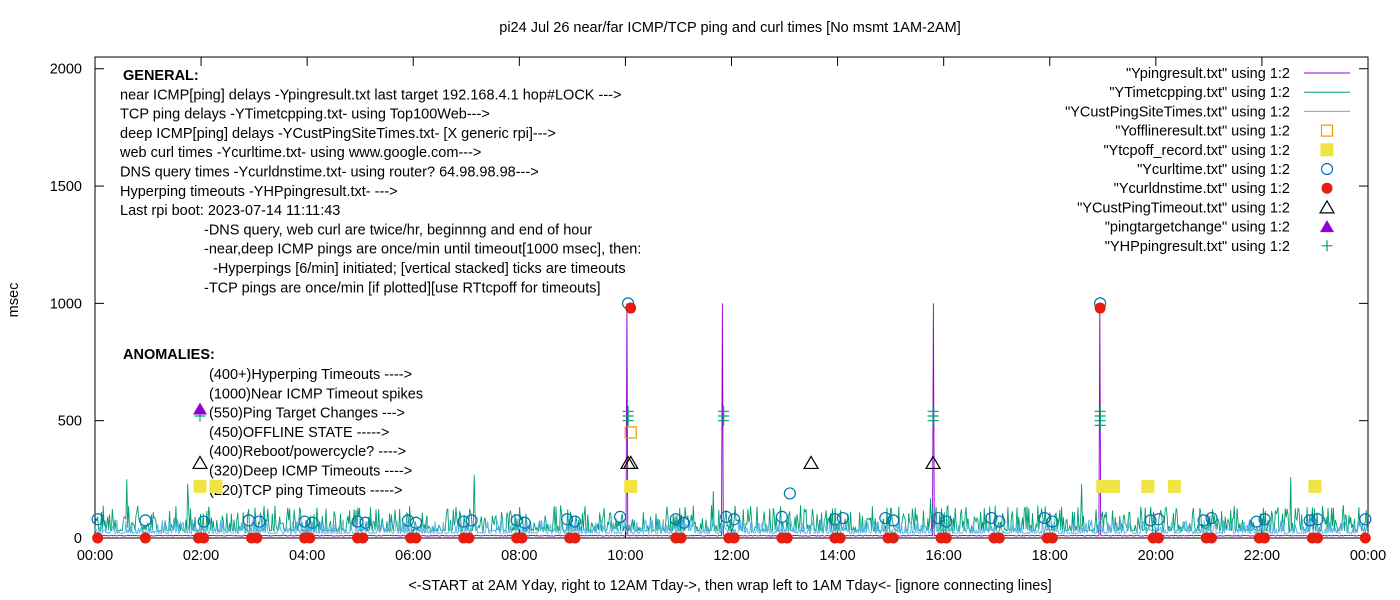 Image resolution: width=1400 pixels, height=600 pixels. What do you see at coordinates (310, 375) in the screenshot?
I see `anomaly-label: (400+)Hyperping Timeouts ---->` at bounding box center [310, 375].